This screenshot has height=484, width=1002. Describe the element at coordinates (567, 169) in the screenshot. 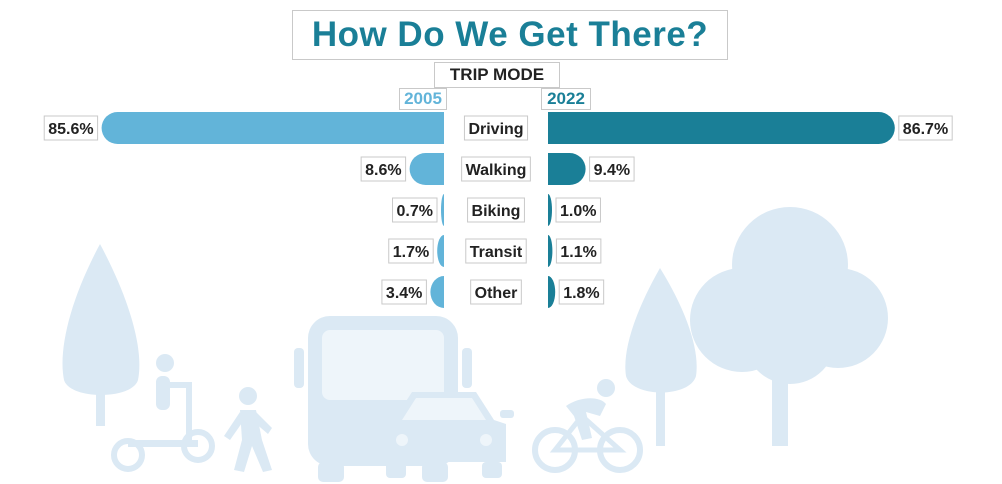

I see `bar-2022-walking` at that location.